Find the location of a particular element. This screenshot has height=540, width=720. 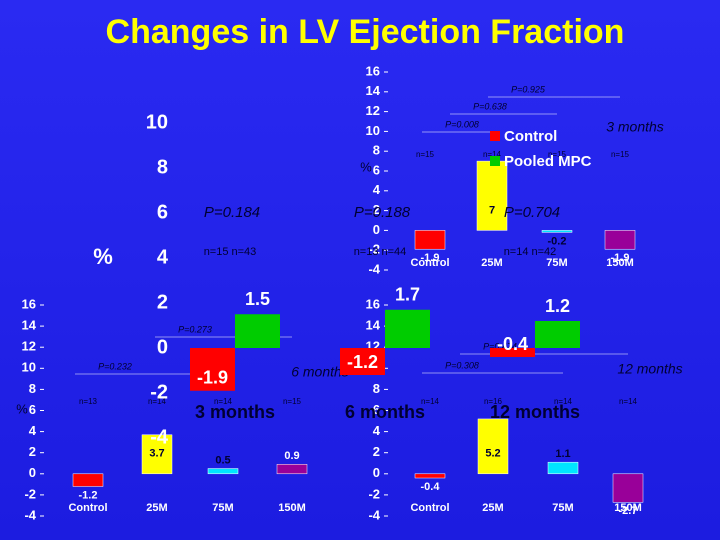

value-label: 0.9 is located at coordinates (291, 456).